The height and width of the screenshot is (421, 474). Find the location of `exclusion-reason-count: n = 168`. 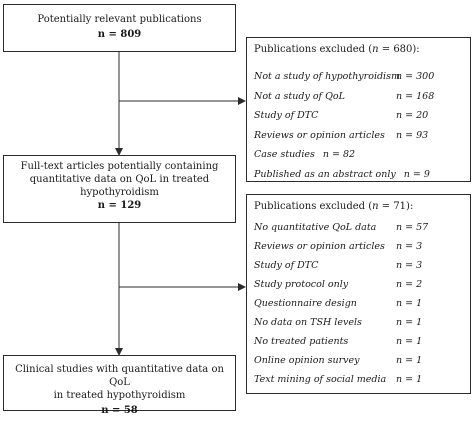

exclusion-reason-count: n = 168 is located at coordinates (415, 96).